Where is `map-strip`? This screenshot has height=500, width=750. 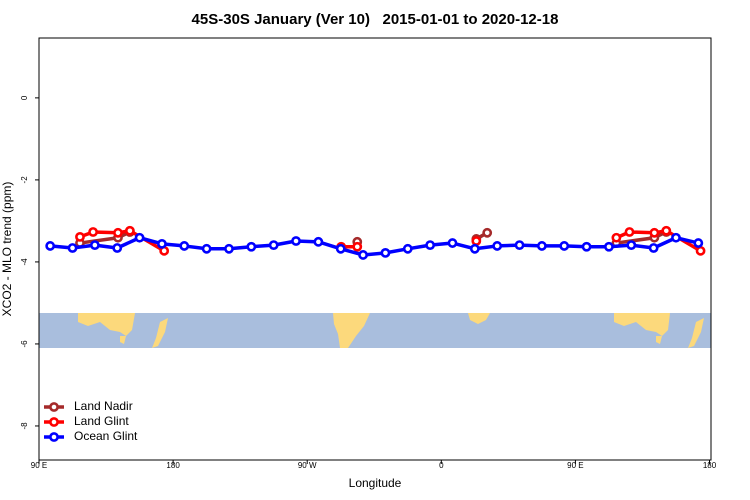 map-strip is located at coordinates (375, 330).